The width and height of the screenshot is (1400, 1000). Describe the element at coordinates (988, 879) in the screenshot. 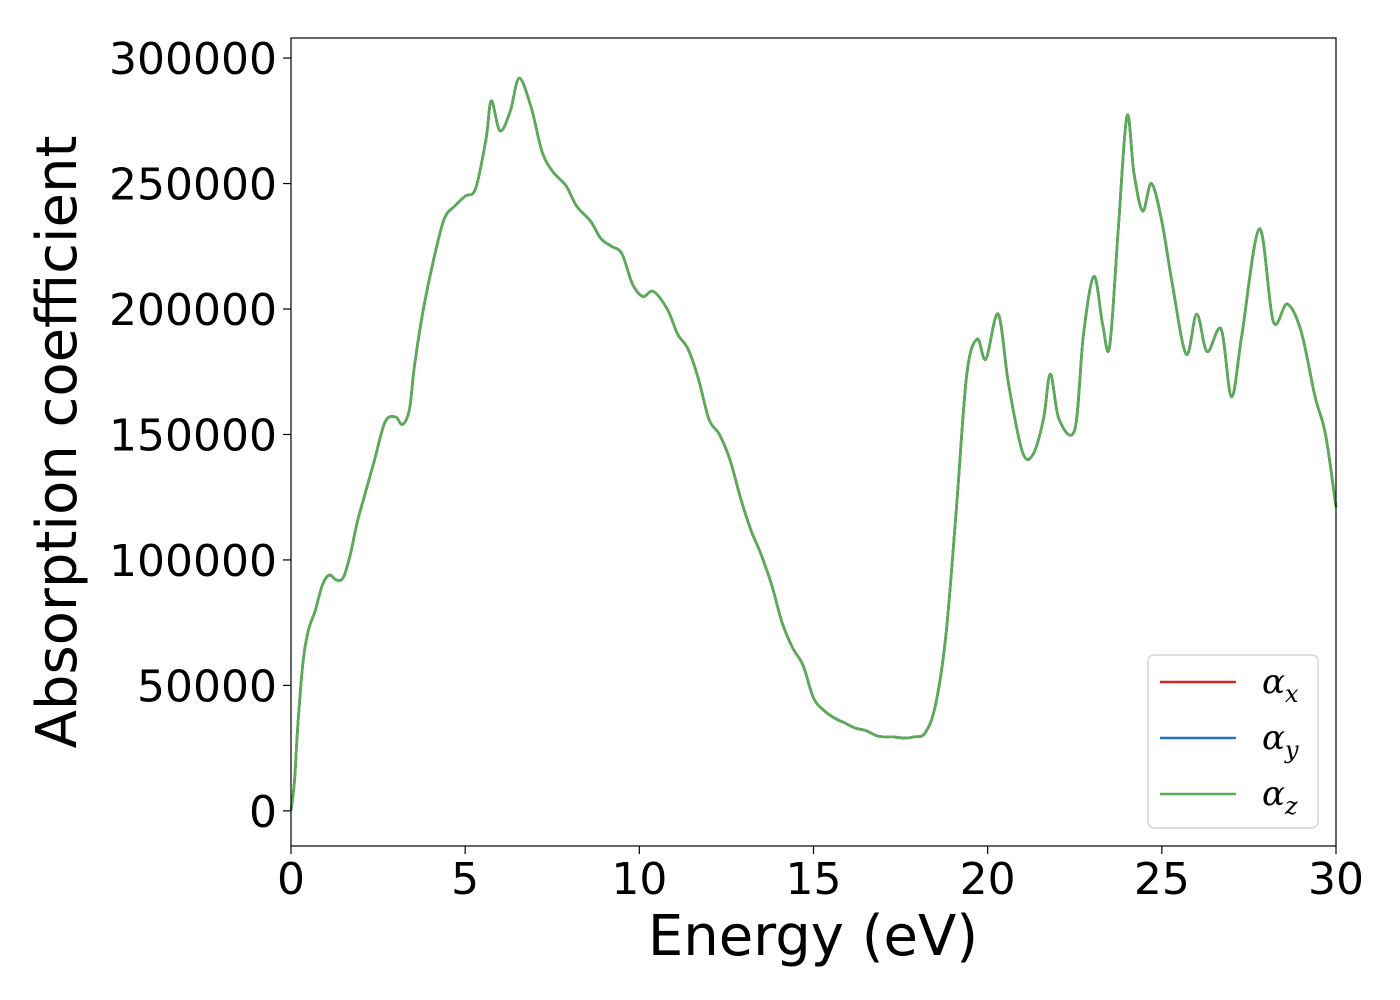

I see `x-tick-label: 20` at that location.